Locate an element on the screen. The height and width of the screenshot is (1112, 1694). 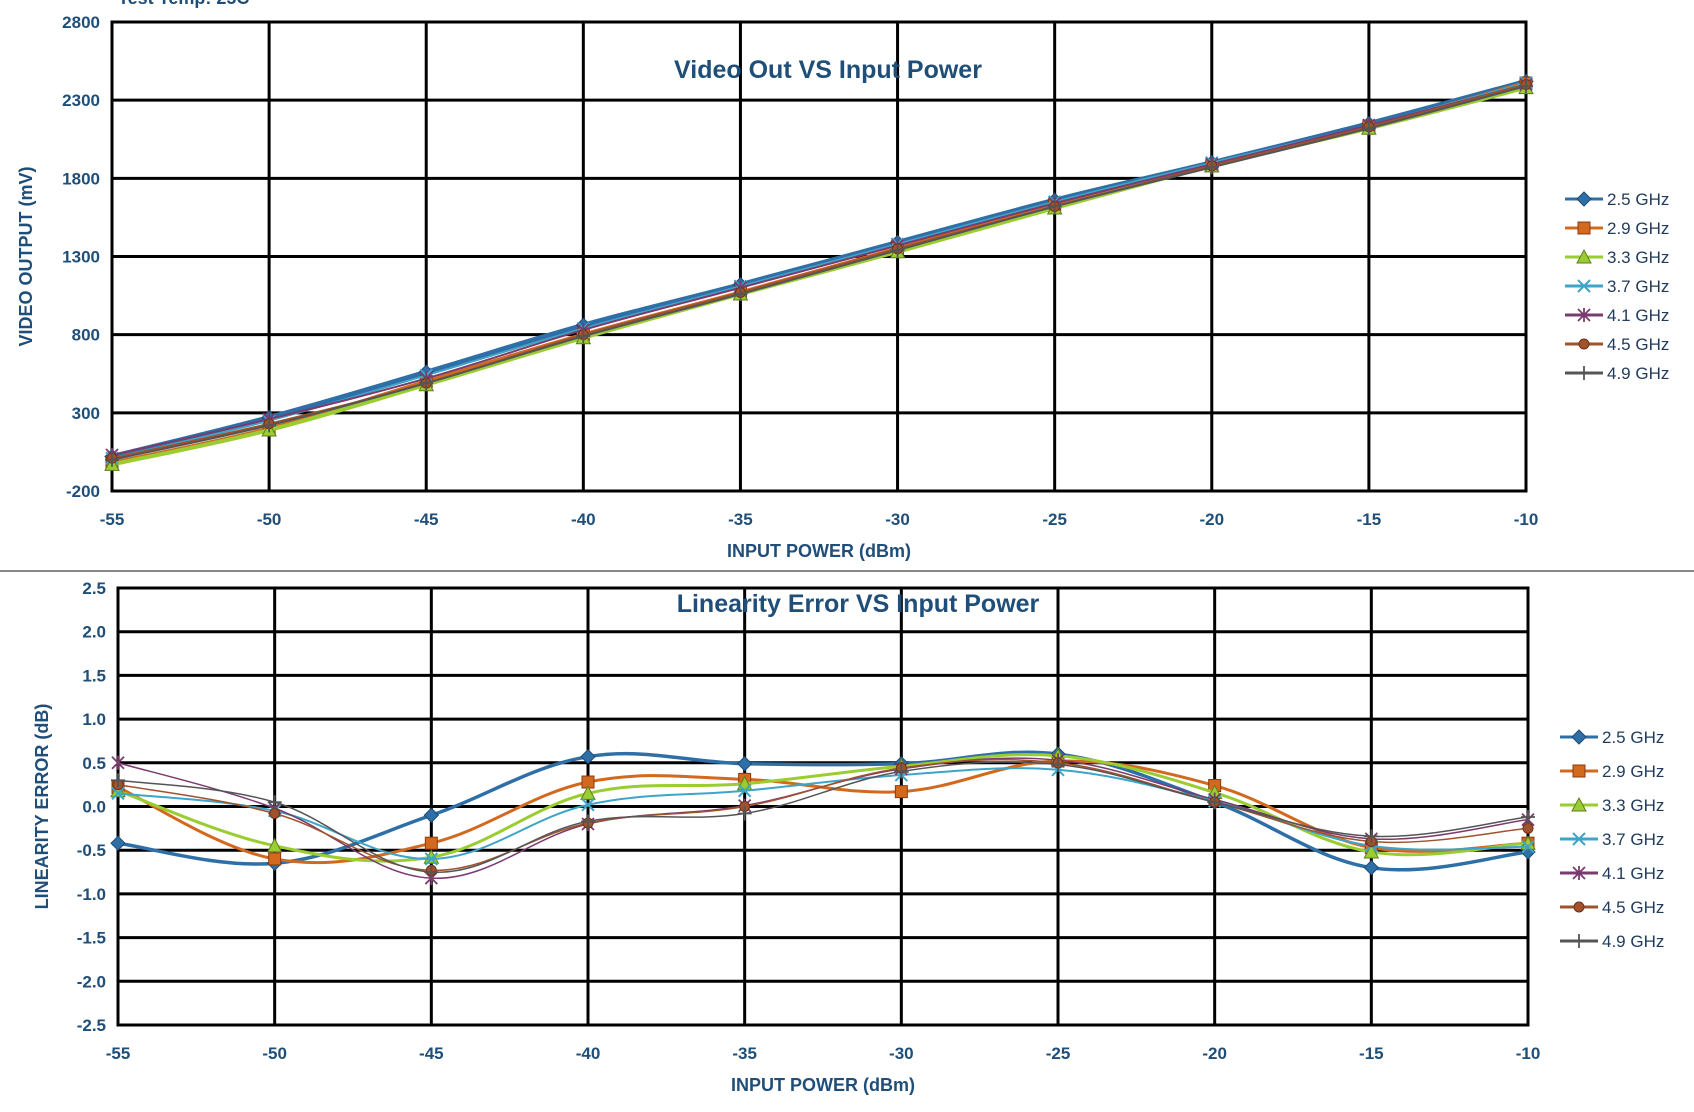
linearity-y-tick-label: -1.0 is located at coordinates (91, 894).